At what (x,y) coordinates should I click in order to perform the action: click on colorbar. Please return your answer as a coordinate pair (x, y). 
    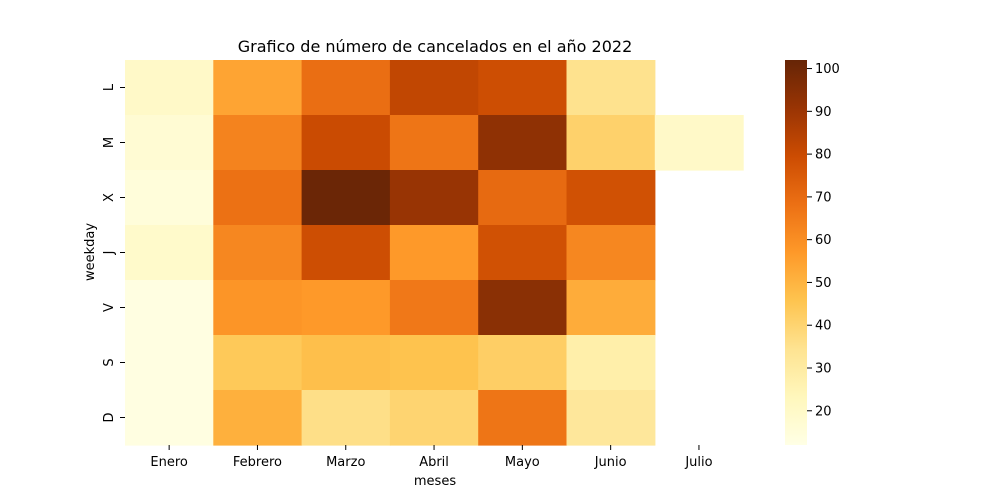
    Looking at the image, I should click on (796, 252).